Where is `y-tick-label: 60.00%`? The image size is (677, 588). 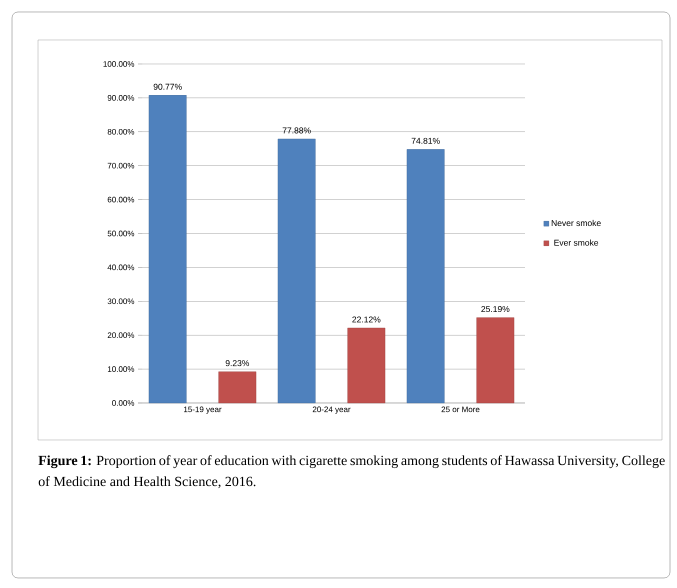 y-tick-label: 60.00% is located at coordinates (121, 199).